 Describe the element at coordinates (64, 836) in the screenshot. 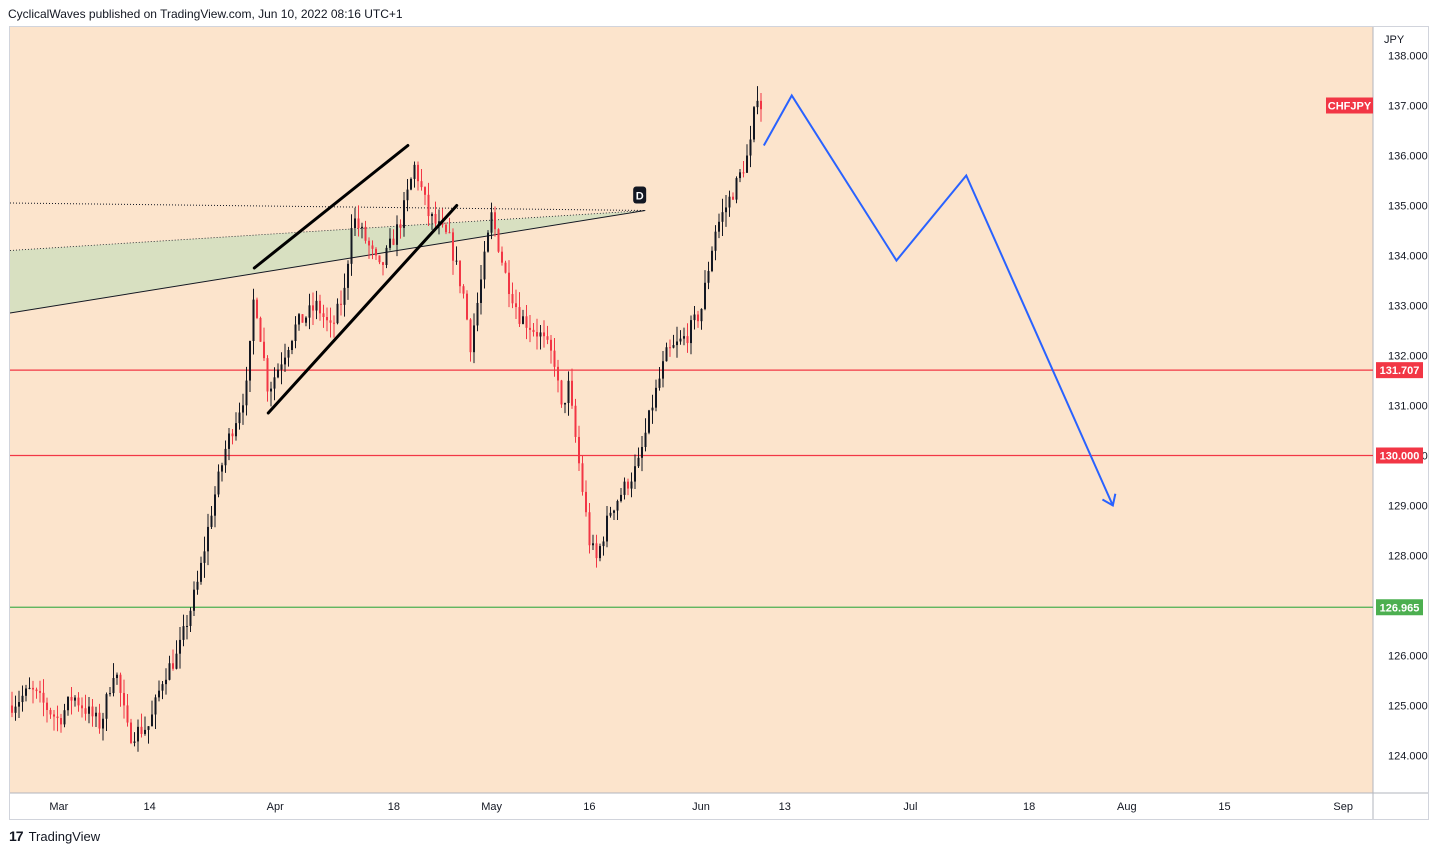

I see `brand-name: TradingView` at that location.